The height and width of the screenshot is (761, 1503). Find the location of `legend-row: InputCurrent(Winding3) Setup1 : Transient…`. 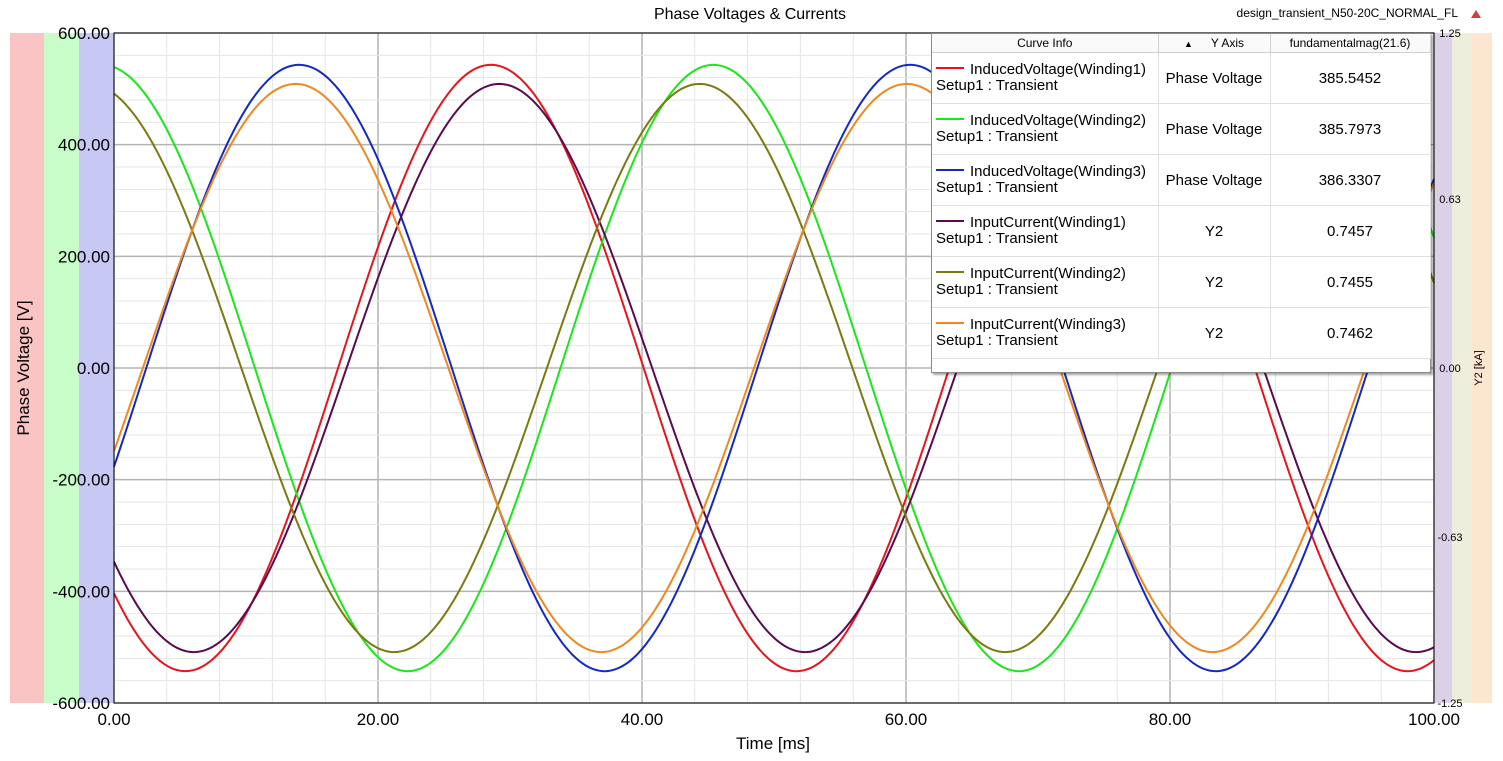

legend-row: InputCurrent(Winding3) Setup1 : Transient… is located at coordinates (1181, 333).